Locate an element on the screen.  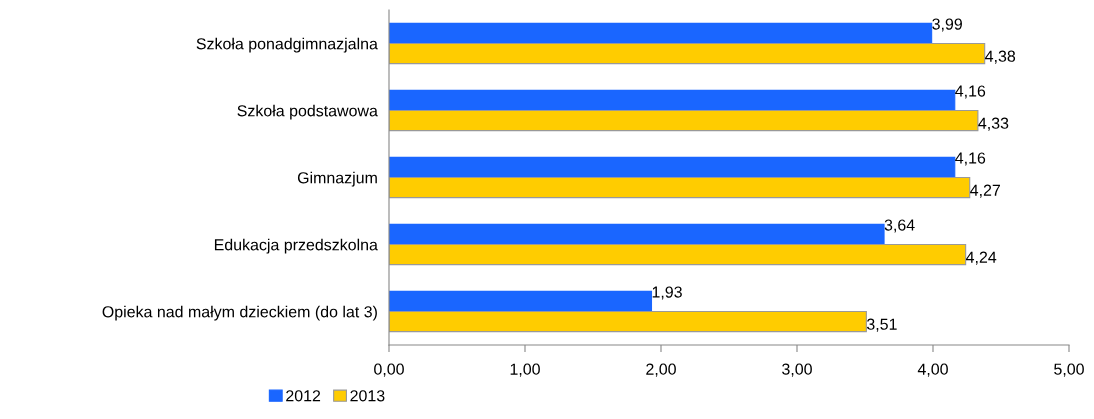
data-label: 4,24 is located at coordinates (981, 258).